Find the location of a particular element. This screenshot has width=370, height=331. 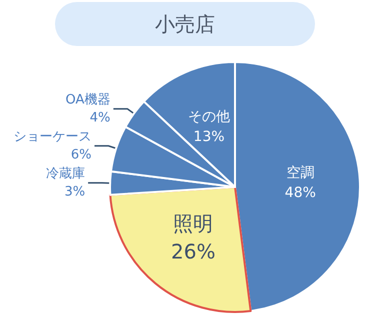

data-label: 26% is located at coordinates (193, 251).